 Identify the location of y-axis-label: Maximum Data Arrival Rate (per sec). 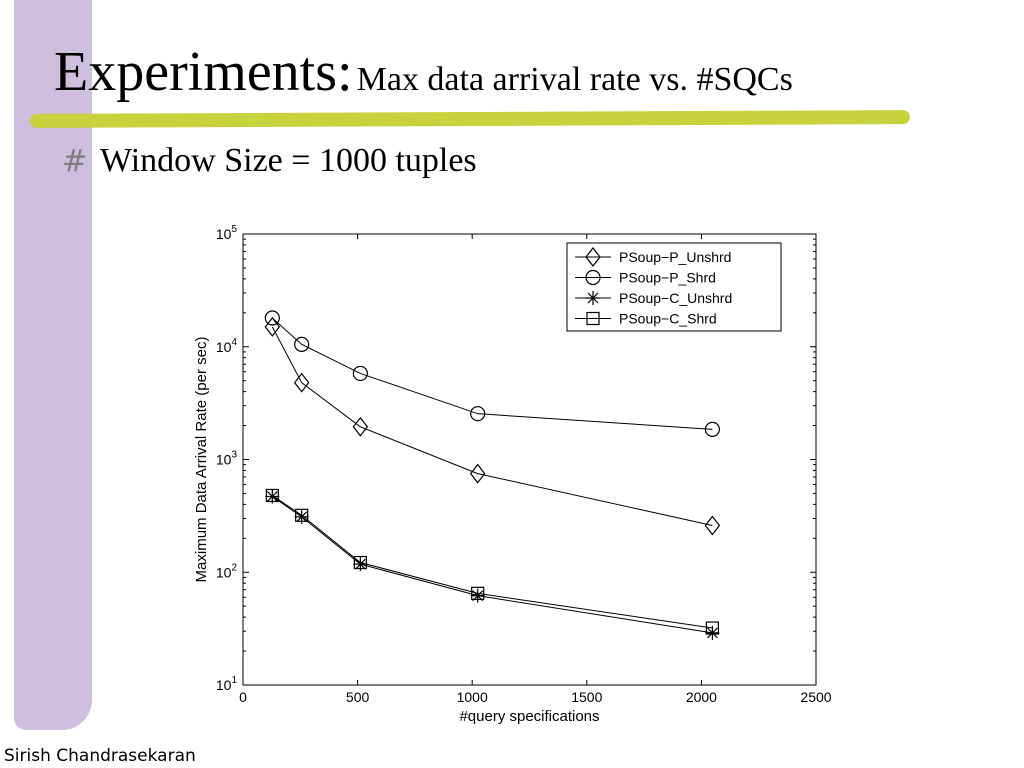
(201, 460).